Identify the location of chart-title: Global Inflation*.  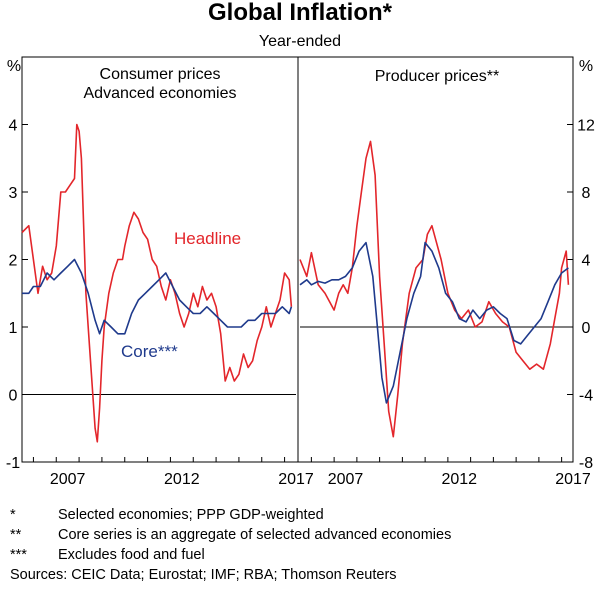
(300, 13).